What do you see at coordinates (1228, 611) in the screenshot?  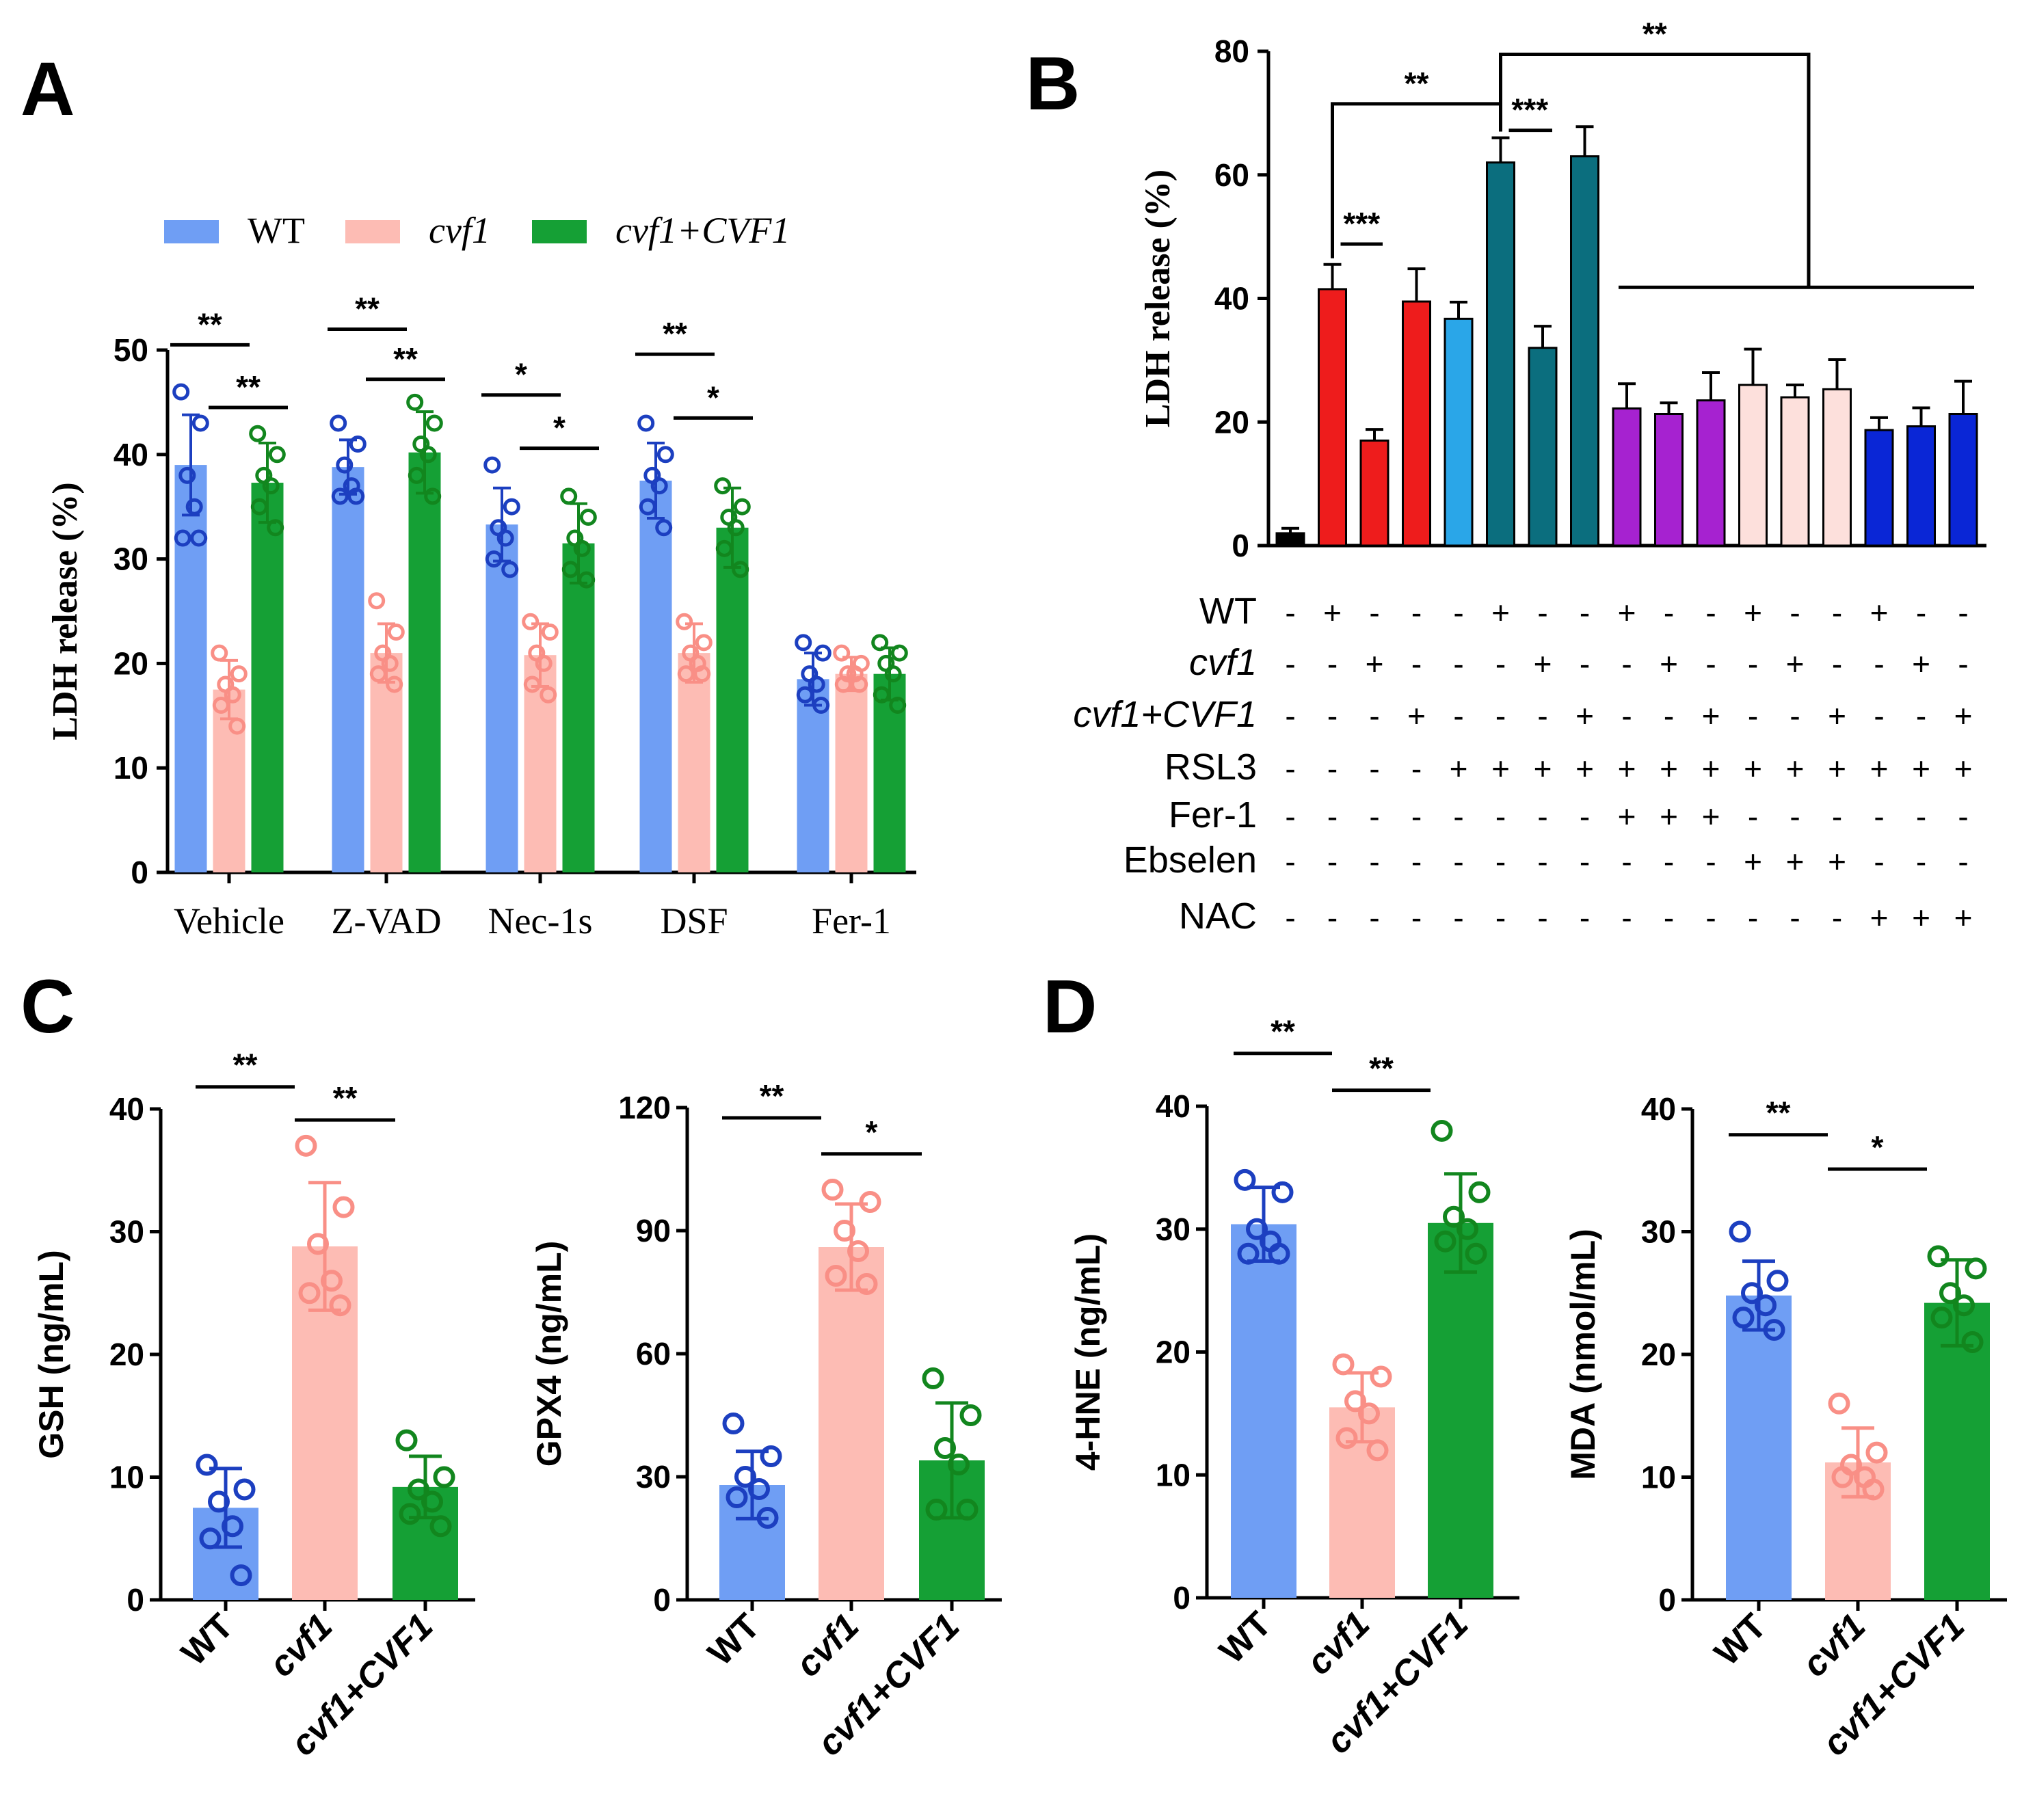 I see `condition-label: WT` at bounding box center [1228, 611].